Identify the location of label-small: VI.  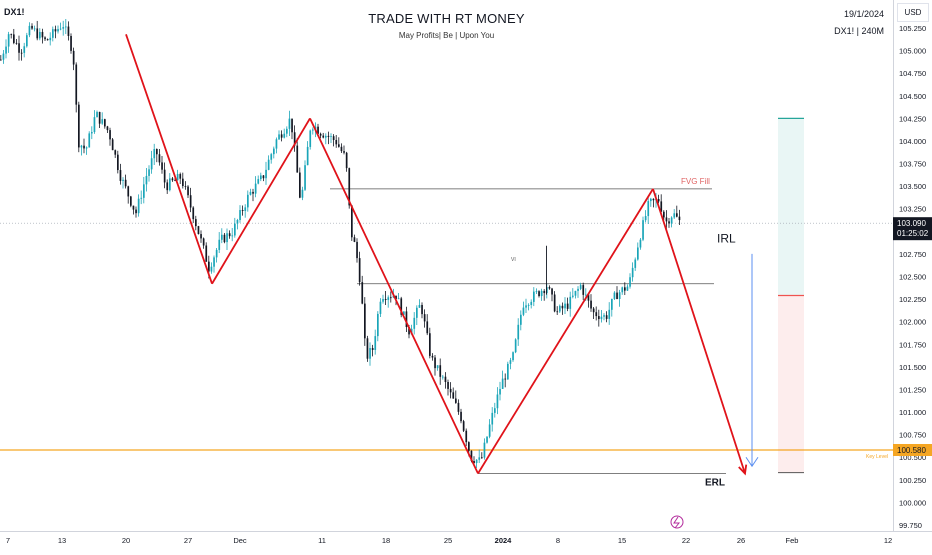
(513, 260).